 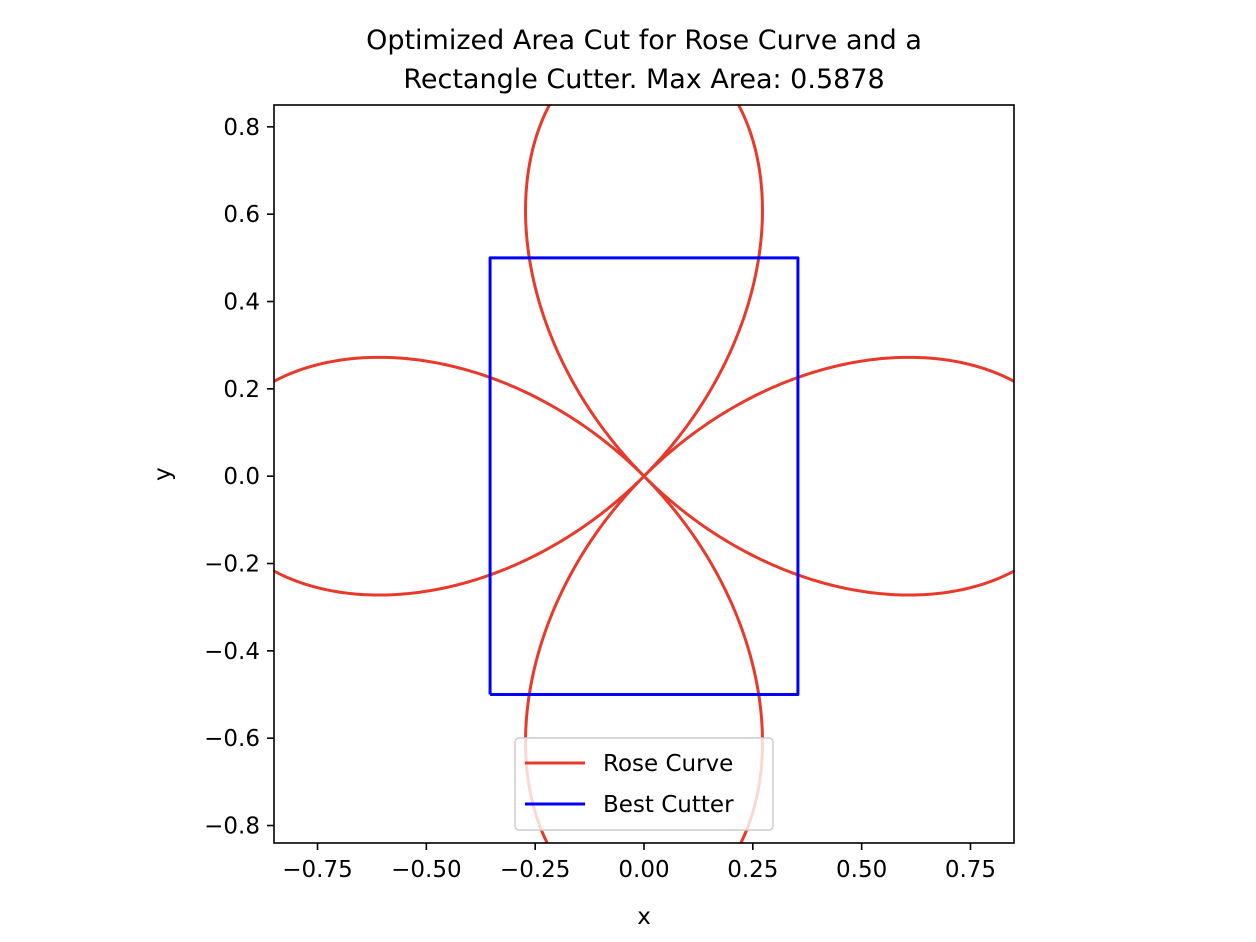 I want to click on x-tick-label: −0.50, so click(x=426, y=870).